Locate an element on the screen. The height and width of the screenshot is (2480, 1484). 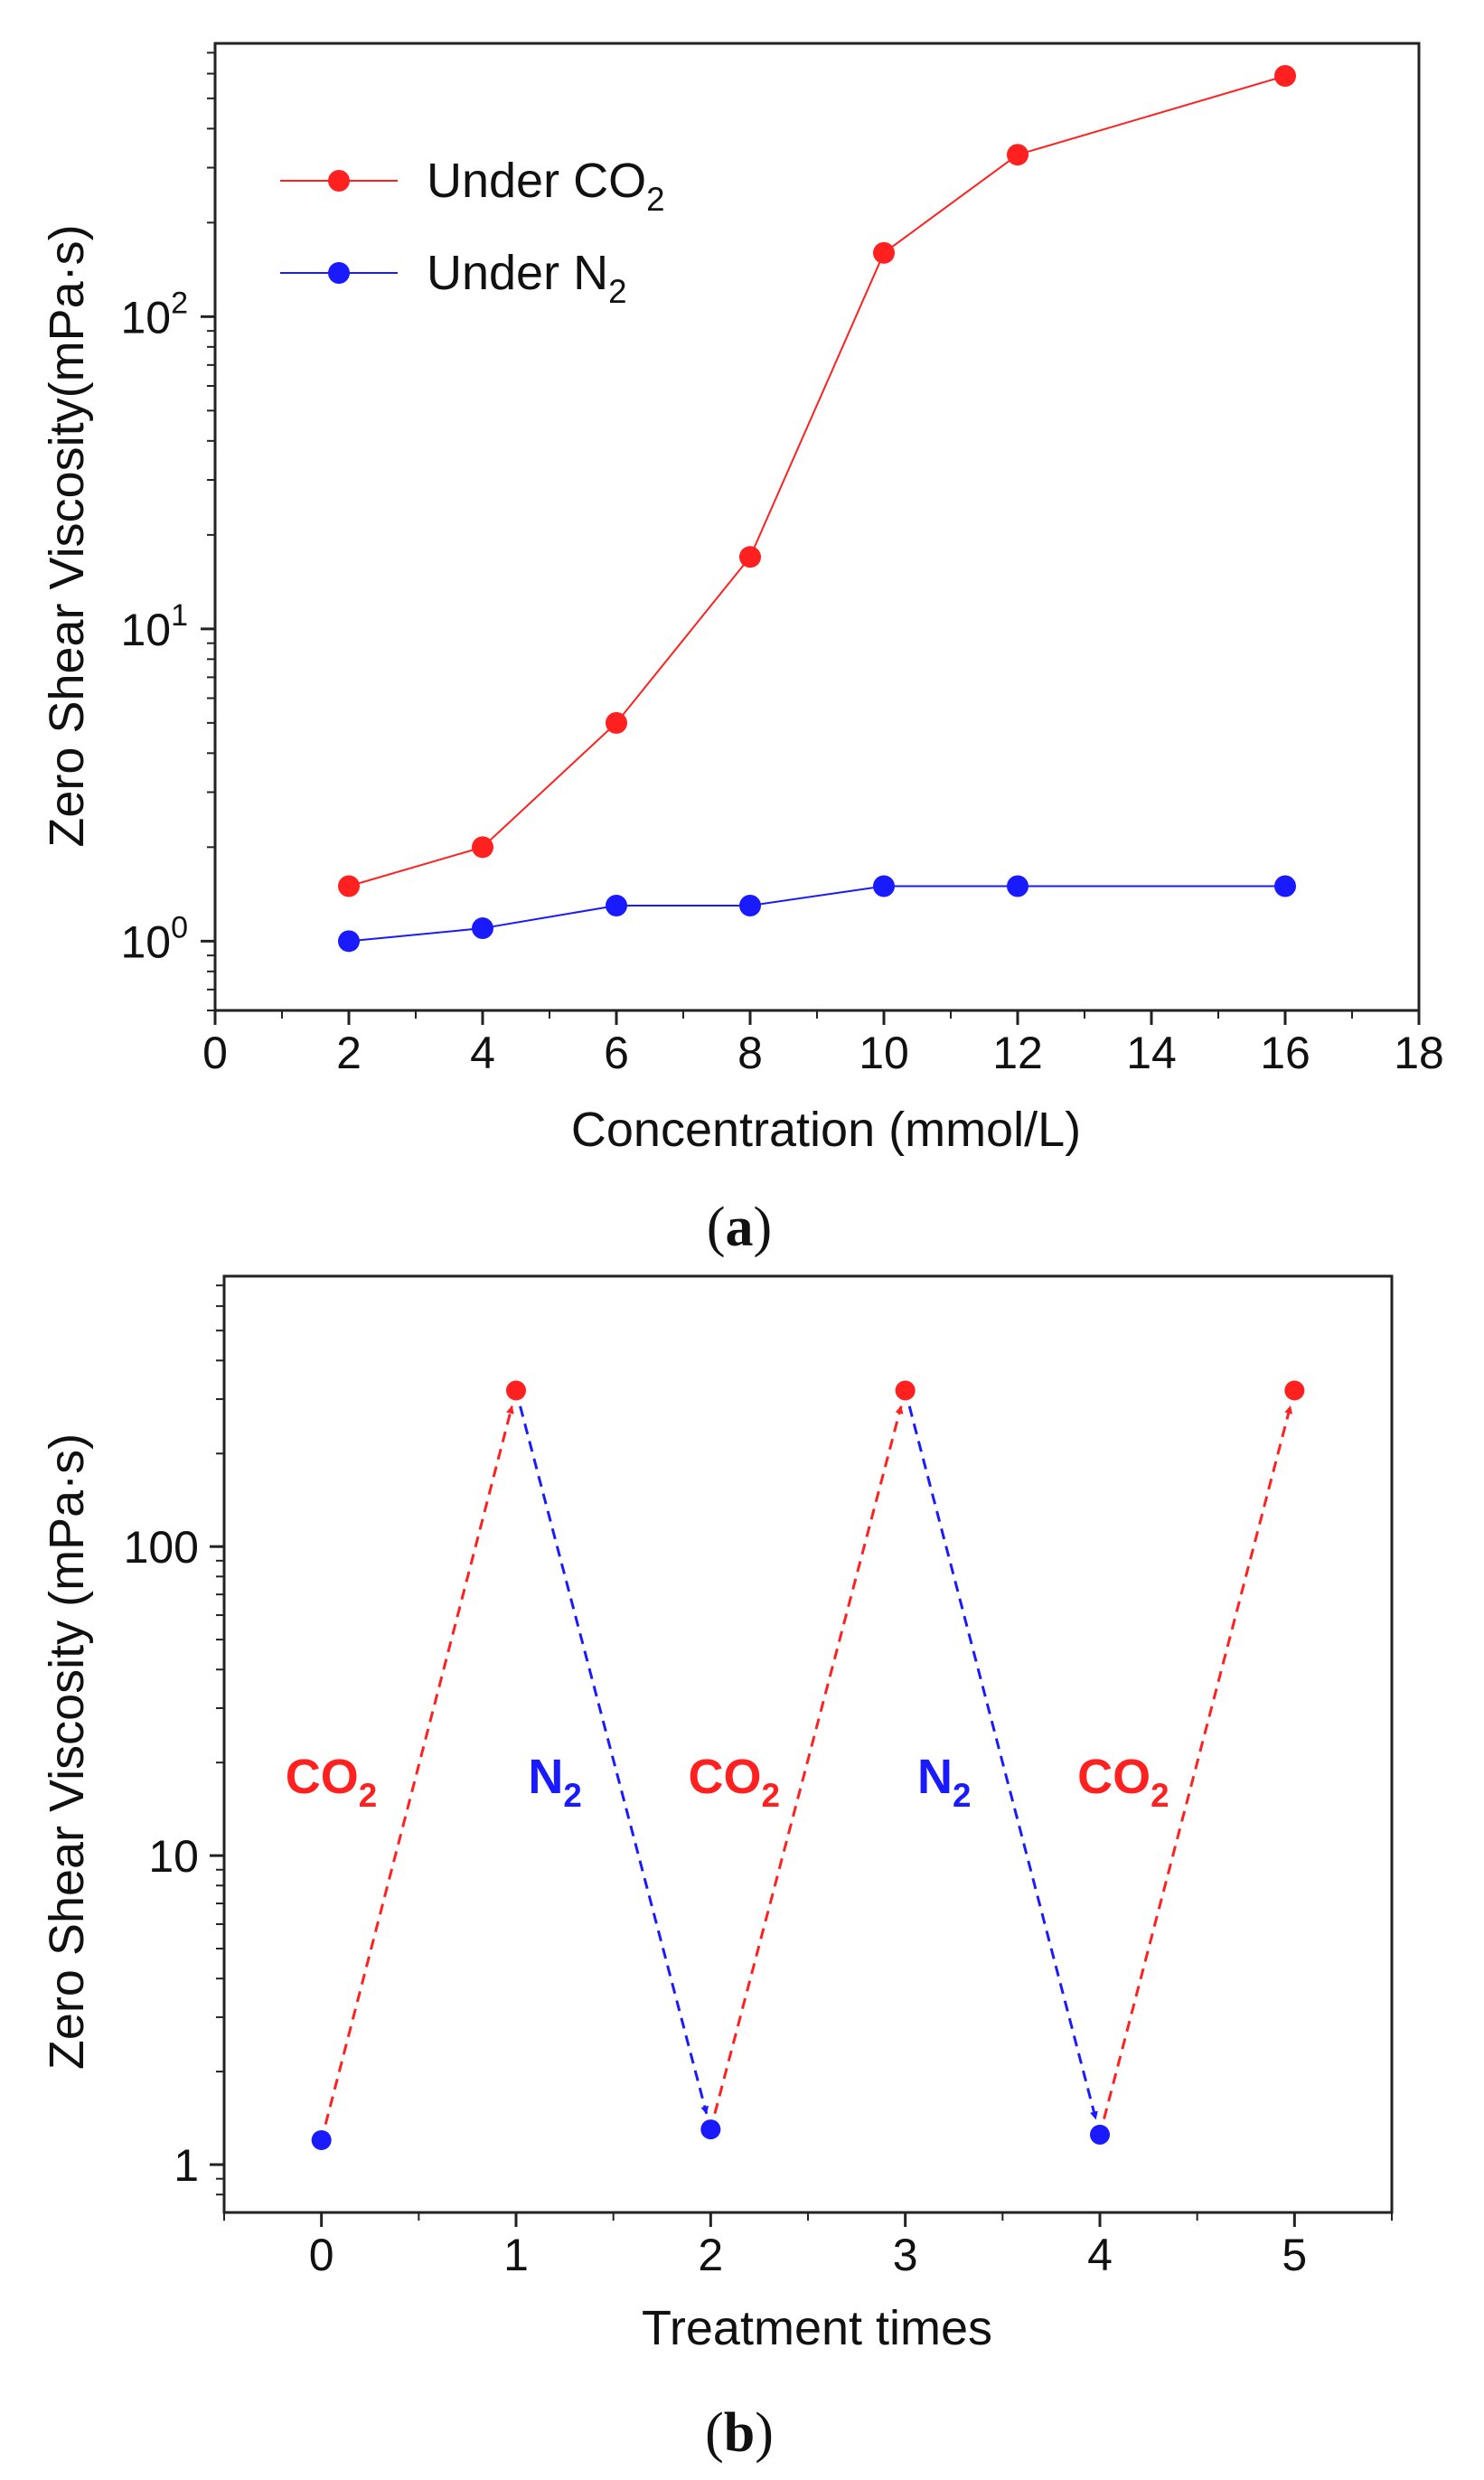
legend-label-a: Under N2 is located at coordinates (527, 278).